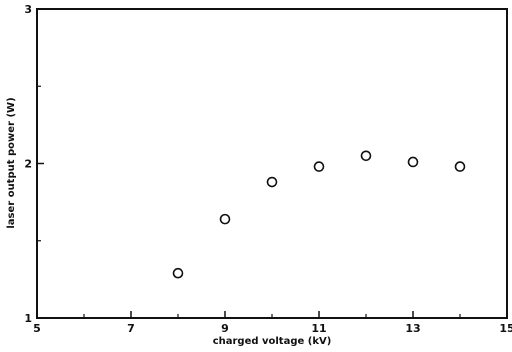 The width and height of the screenshot is (512, 352). Describe the element at coordinates (28, 9) in the screenshot. I see `y-tick-label: 3` at that location.